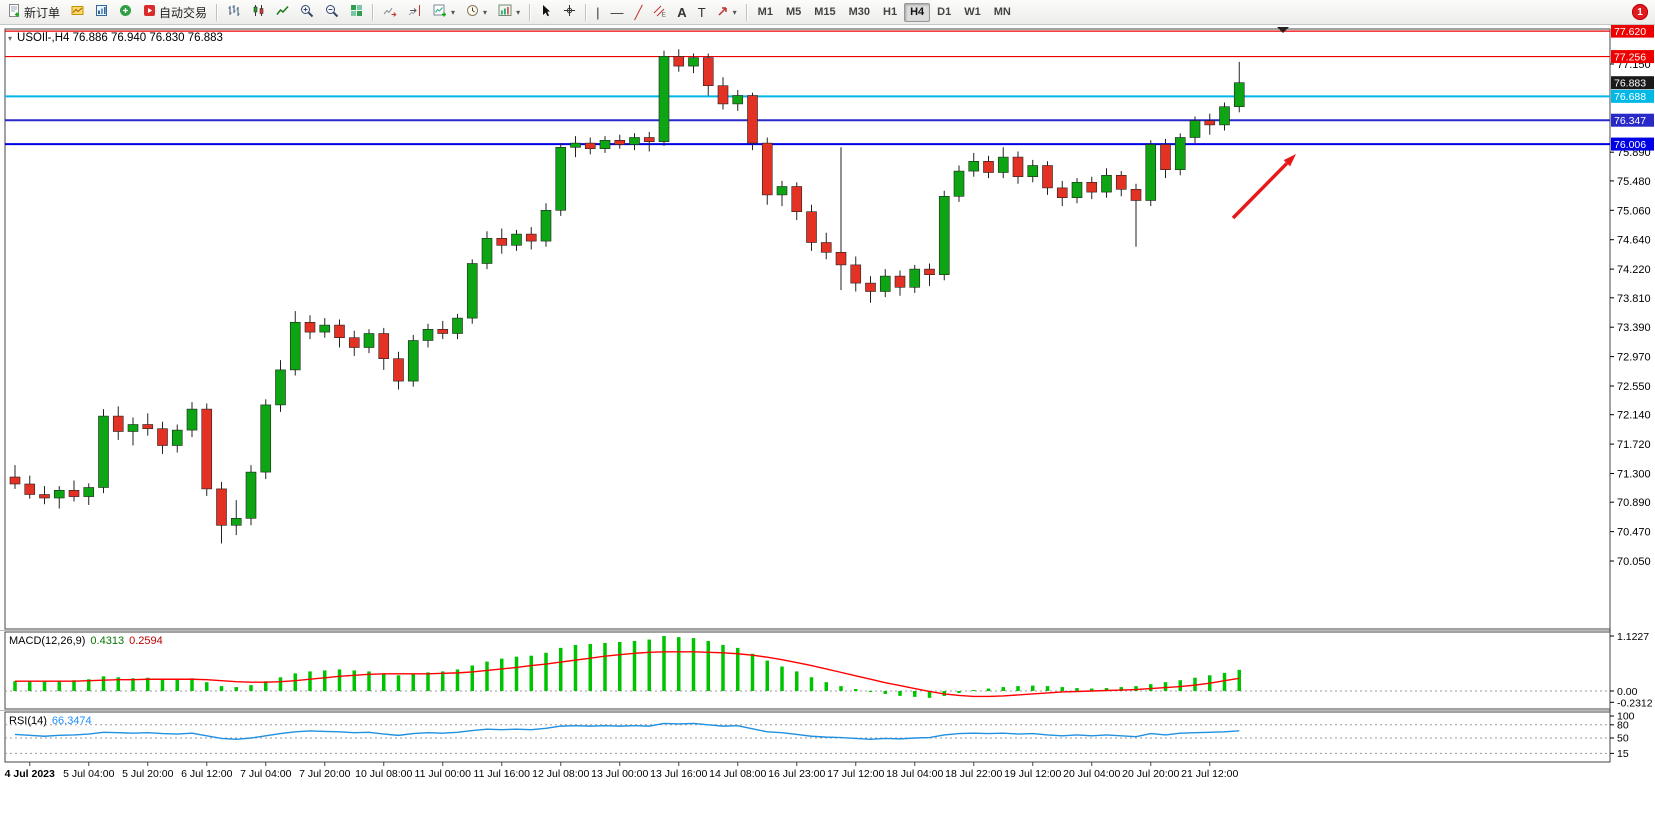  What do you see at coordinates (1630, 145) in the screenshot?
I see `svg-text: 76.006` at bounding box center [1630, 145].